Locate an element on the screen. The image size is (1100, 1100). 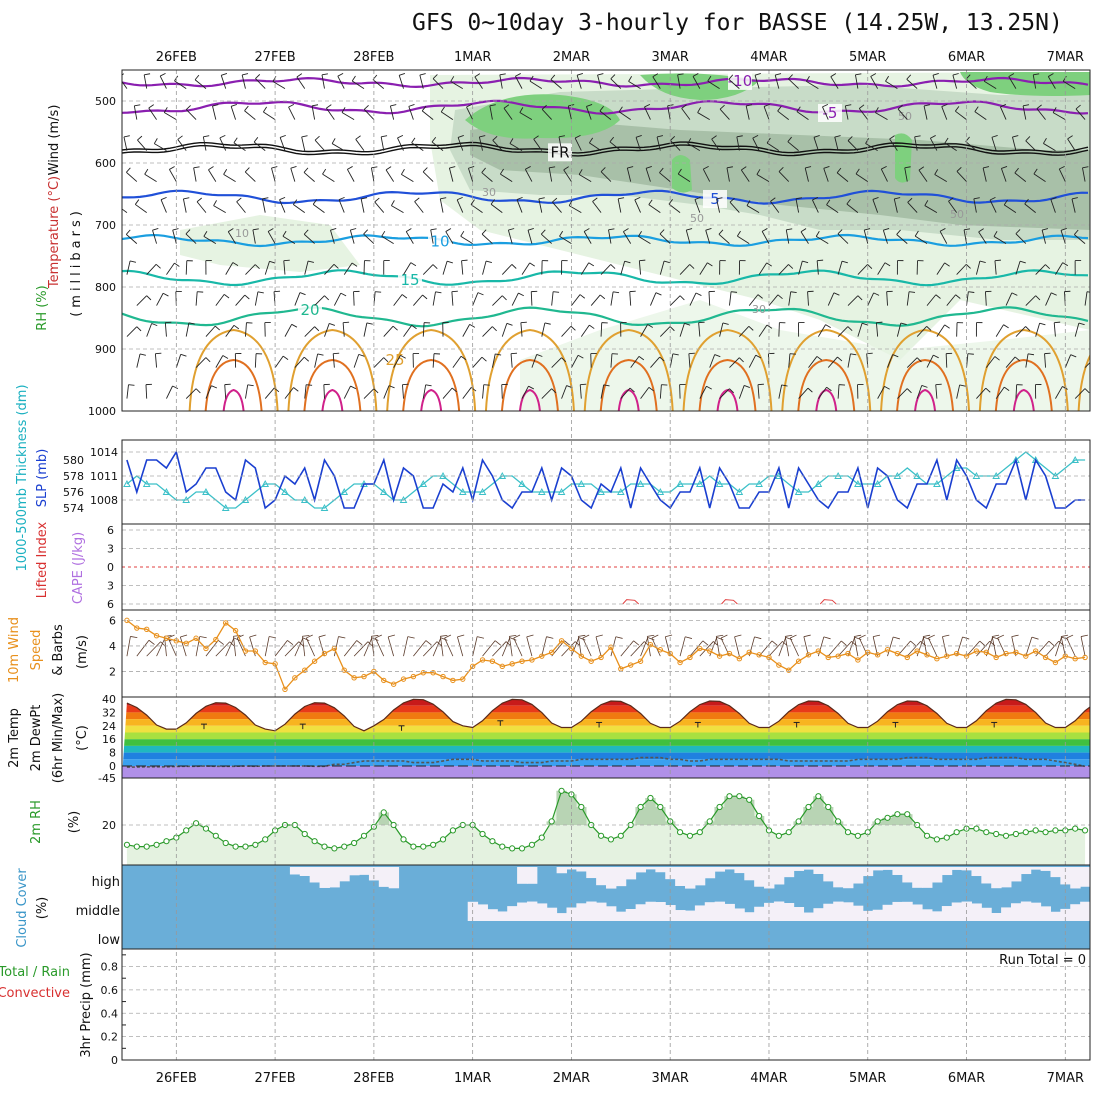
p7-high: high is located at coordinates (106, 882).